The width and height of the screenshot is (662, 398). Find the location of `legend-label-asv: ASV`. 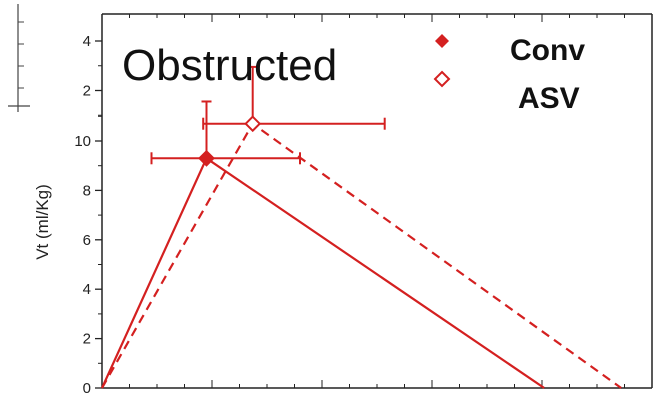

legend-label-asv: ASV is located at coordinates (549, 98).